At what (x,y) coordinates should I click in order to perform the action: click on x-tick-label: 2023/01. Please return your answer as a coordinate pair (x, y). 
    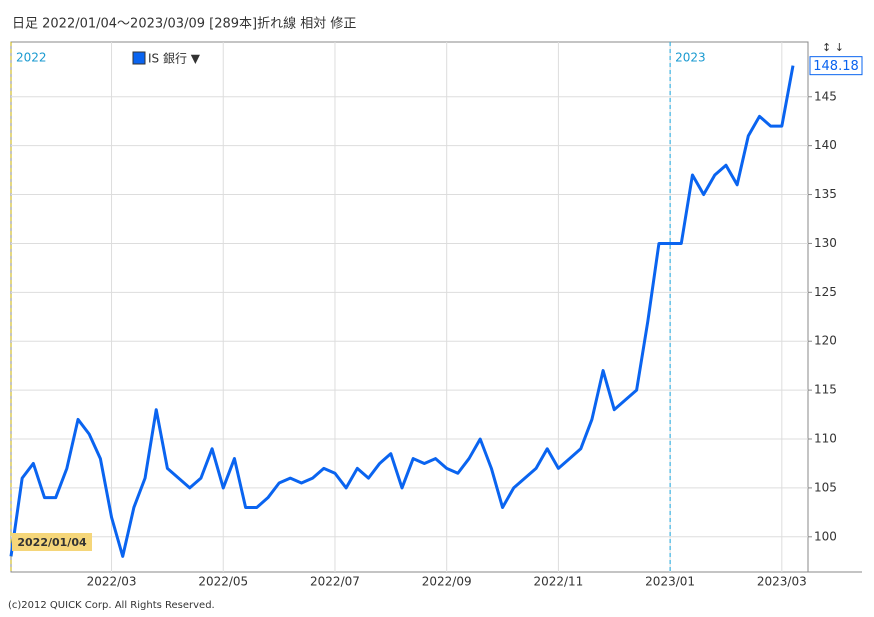
    Looking at the image, I should click on (670, 582).